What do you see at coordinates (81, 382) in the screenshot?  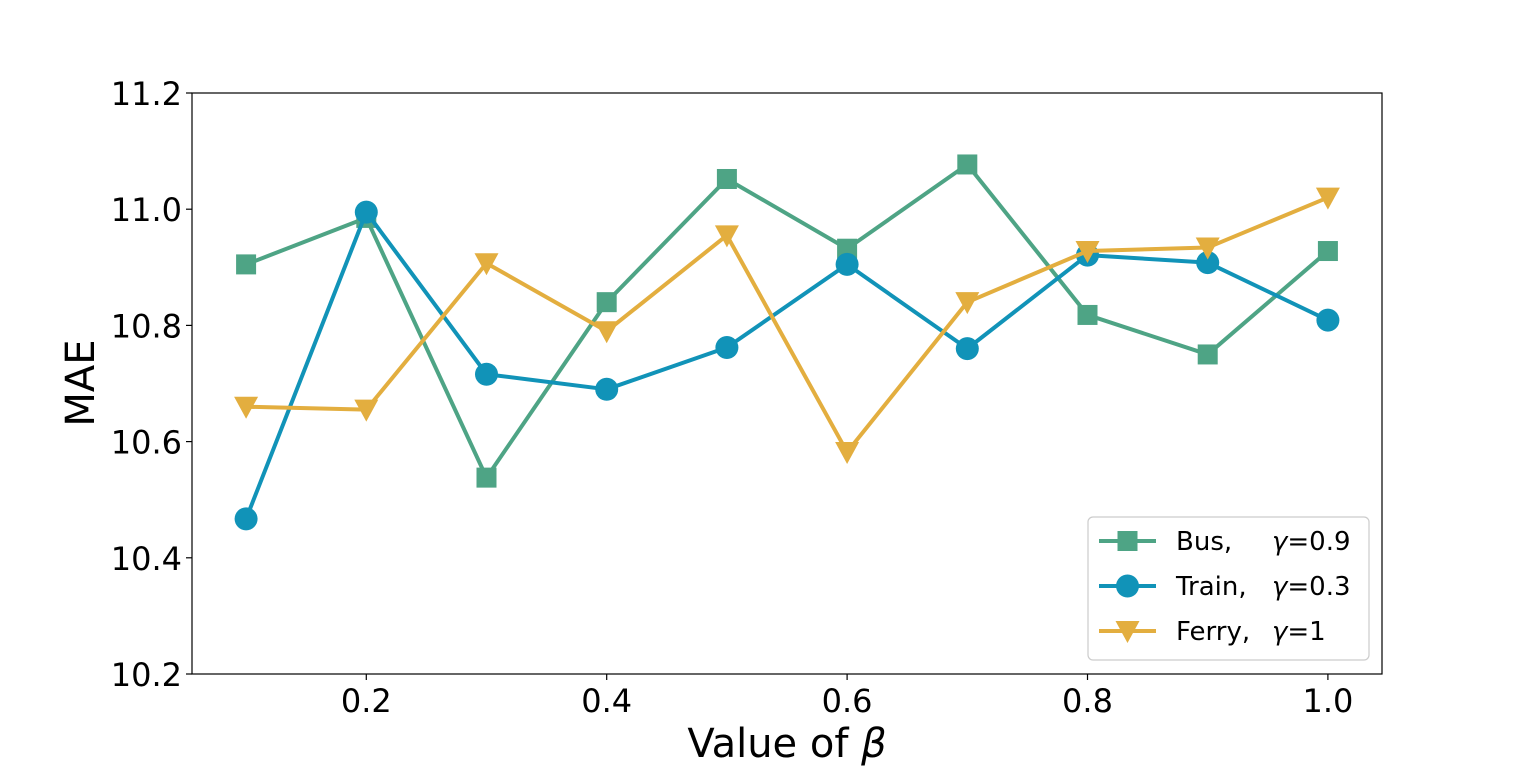 I see `y-axis-title: MAE` at bounding box center [81, 382].